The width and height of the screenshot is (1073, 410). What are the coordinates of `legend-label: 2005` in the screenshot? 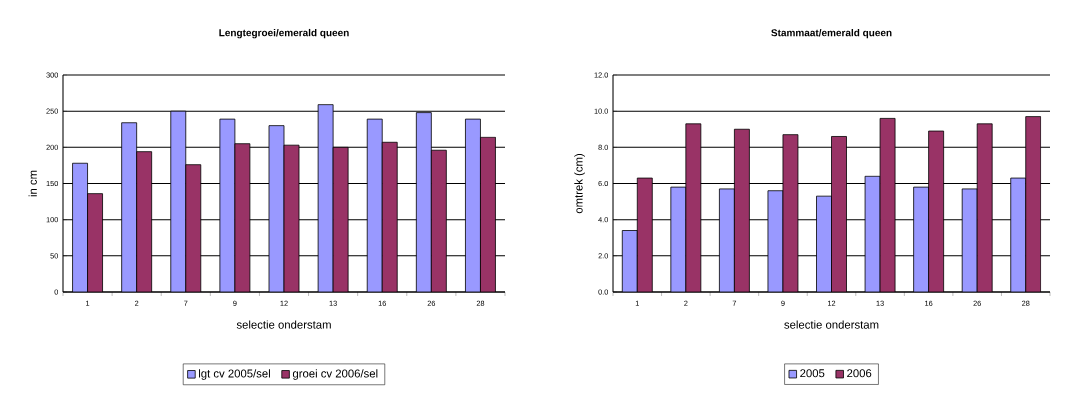 It's located at (812, 373).